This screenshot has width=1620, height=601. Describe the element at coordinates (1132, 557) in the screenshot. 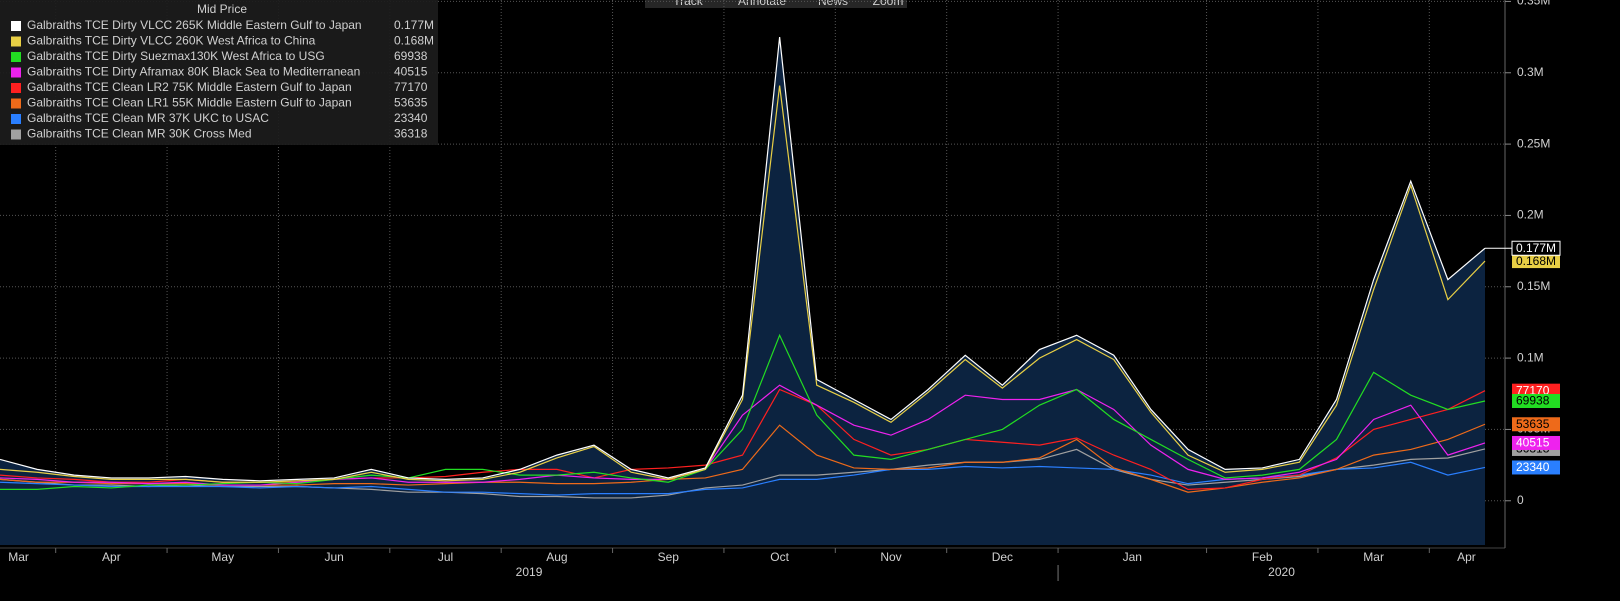

I see `x-tick-label: Jan` at that location.